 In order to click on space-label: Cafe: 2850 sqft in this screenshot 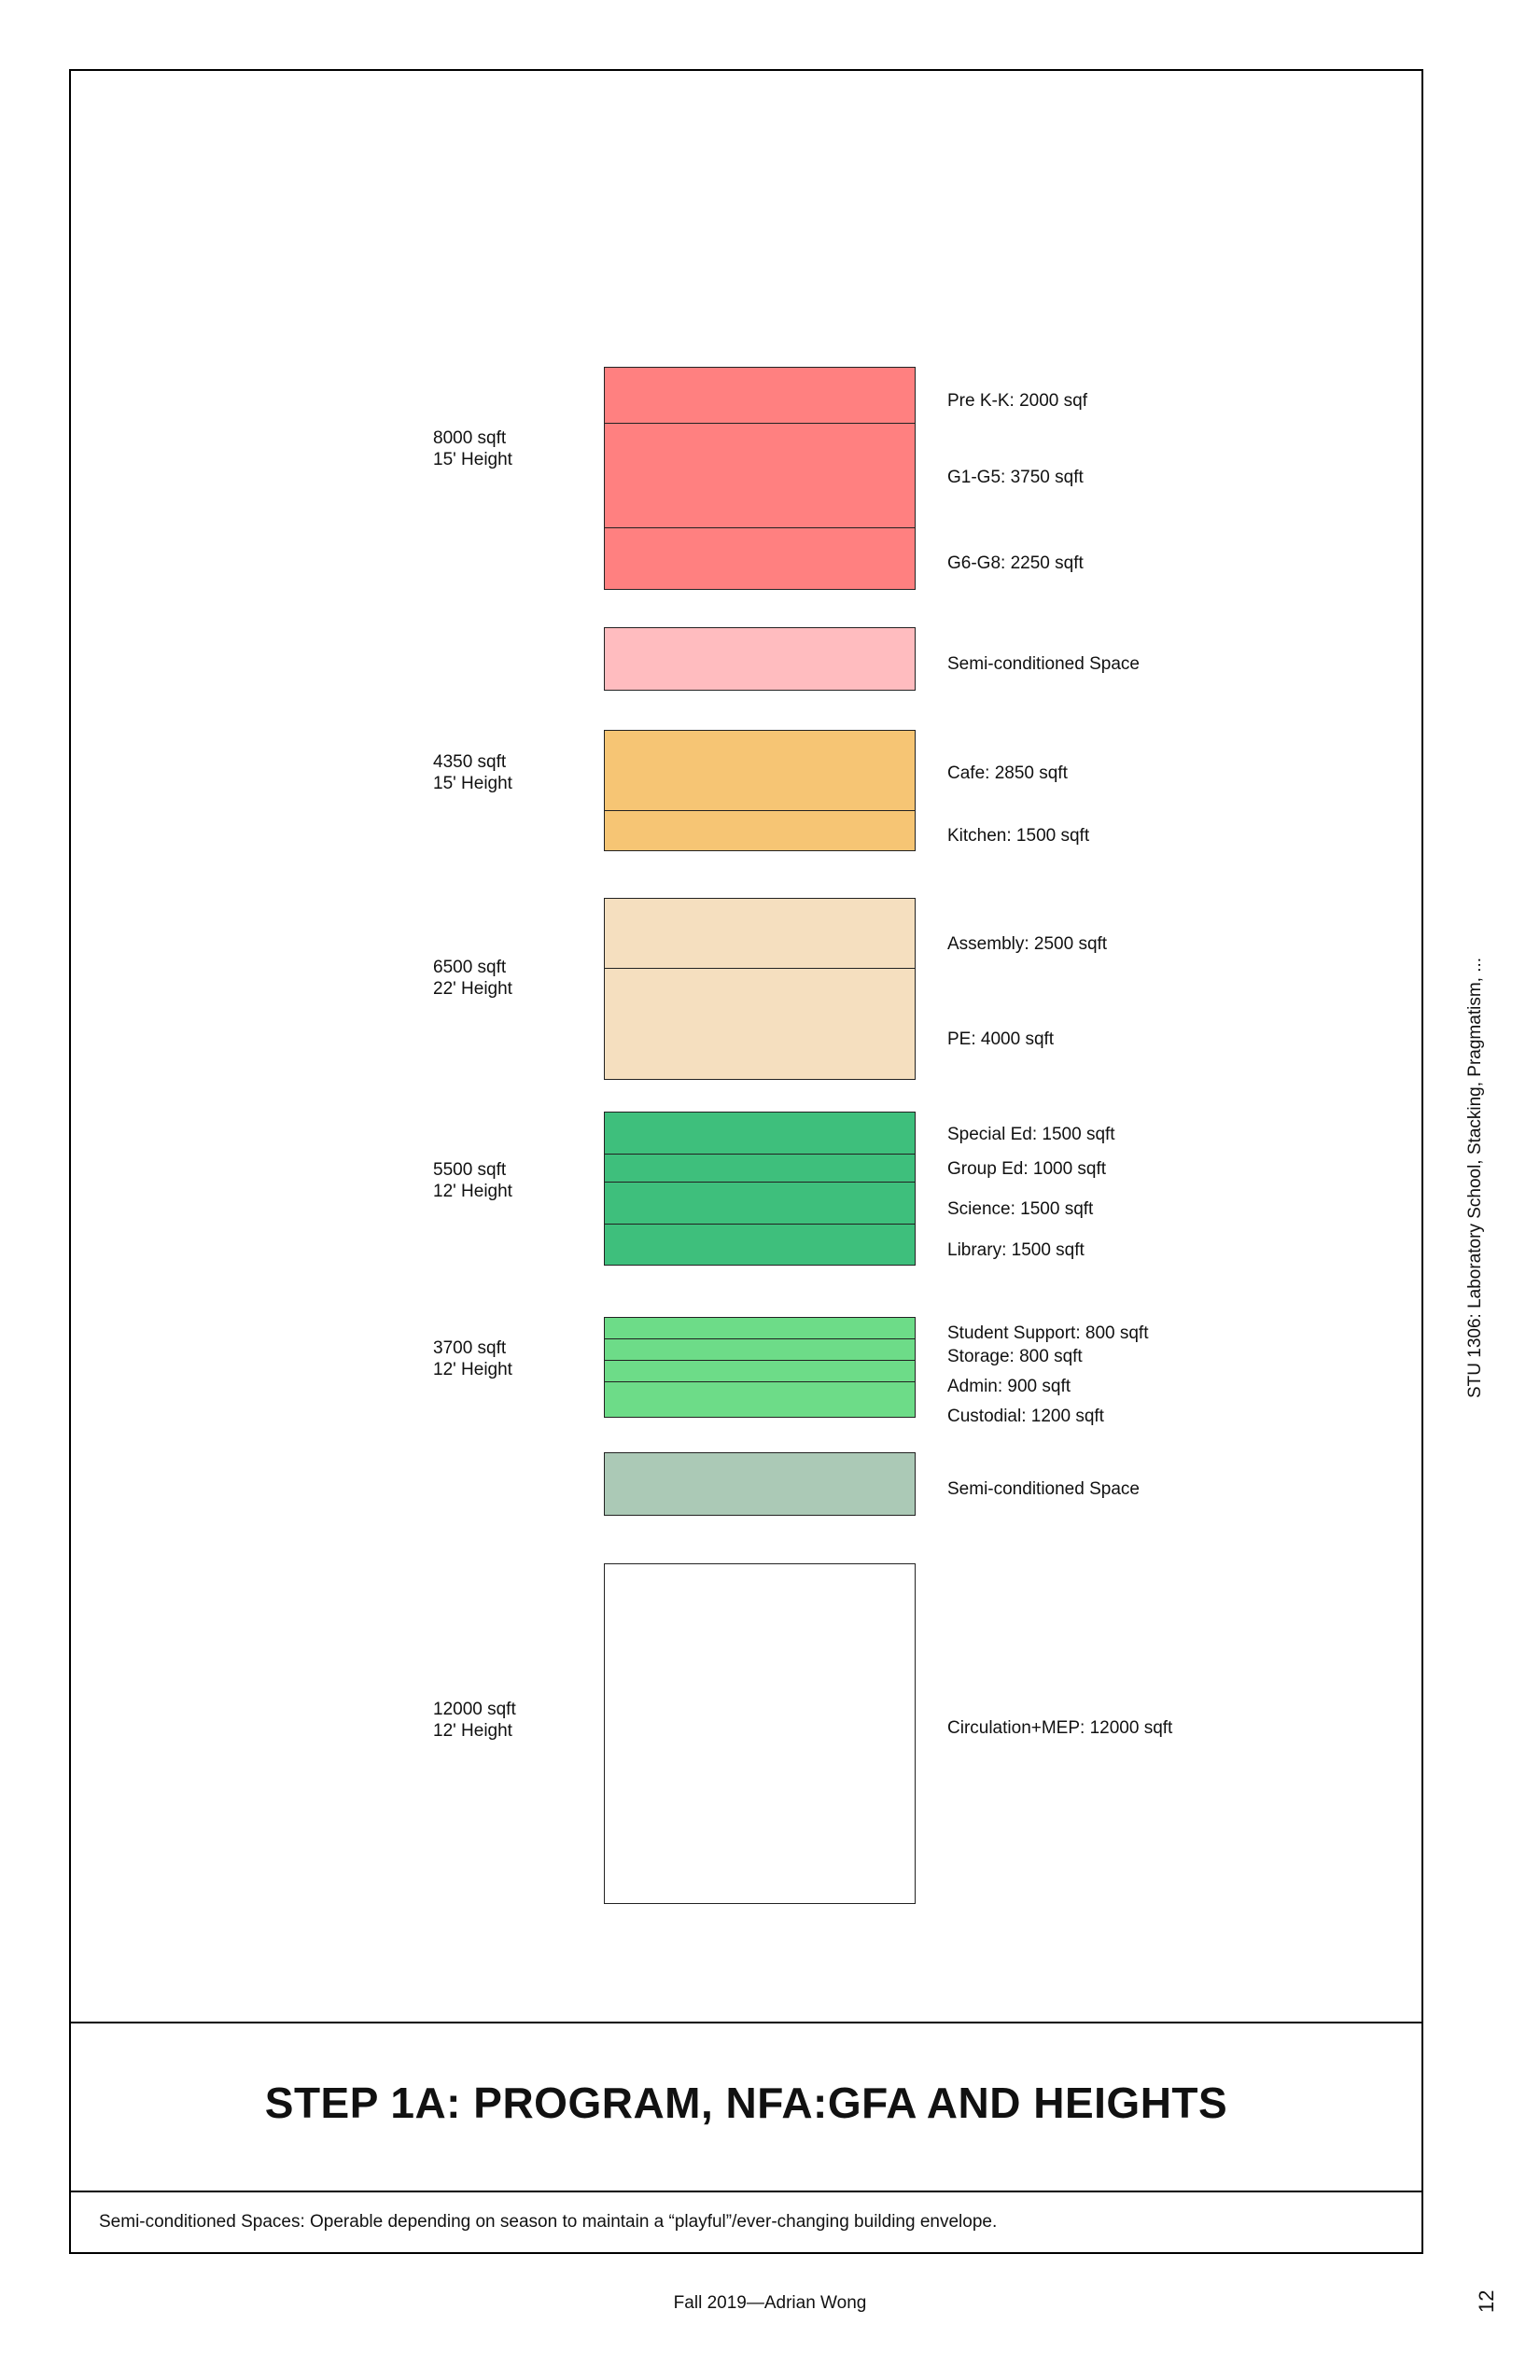, I will do `click(1008, 773)`.